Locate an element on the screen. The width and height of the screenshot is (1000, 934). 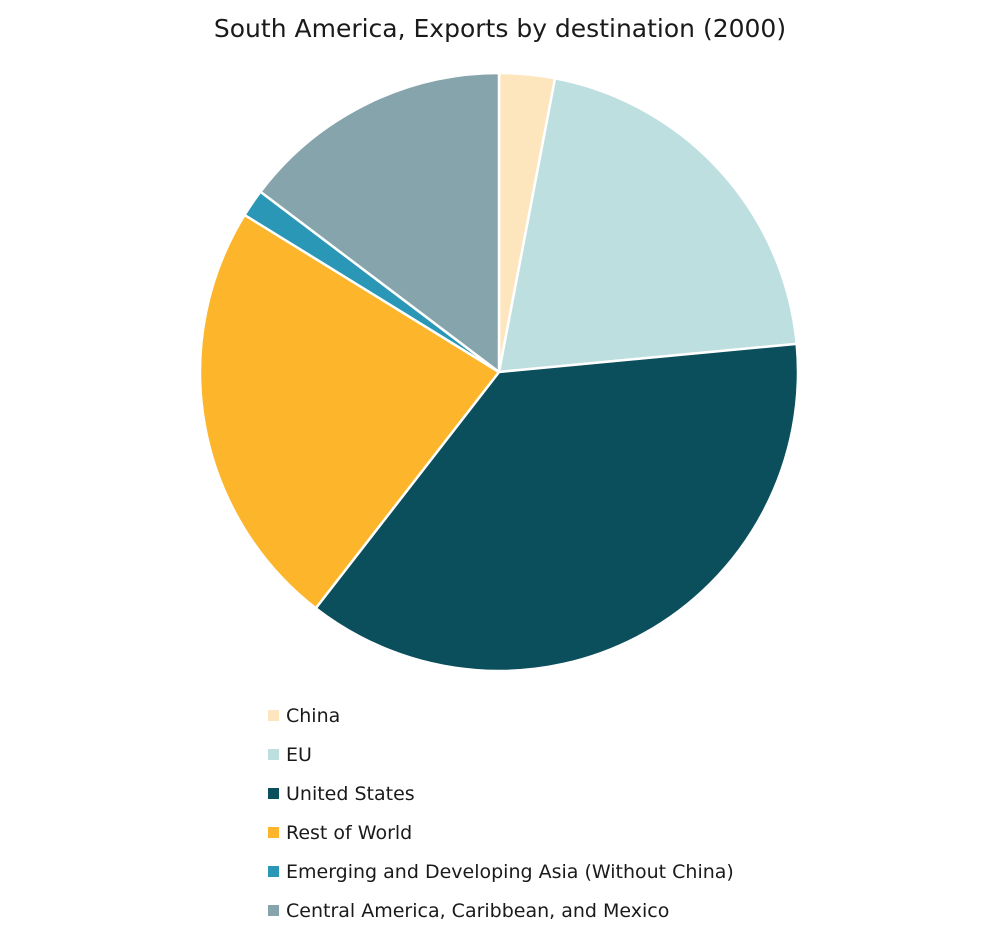
legend-item: China is located at coordinates (618, 715).